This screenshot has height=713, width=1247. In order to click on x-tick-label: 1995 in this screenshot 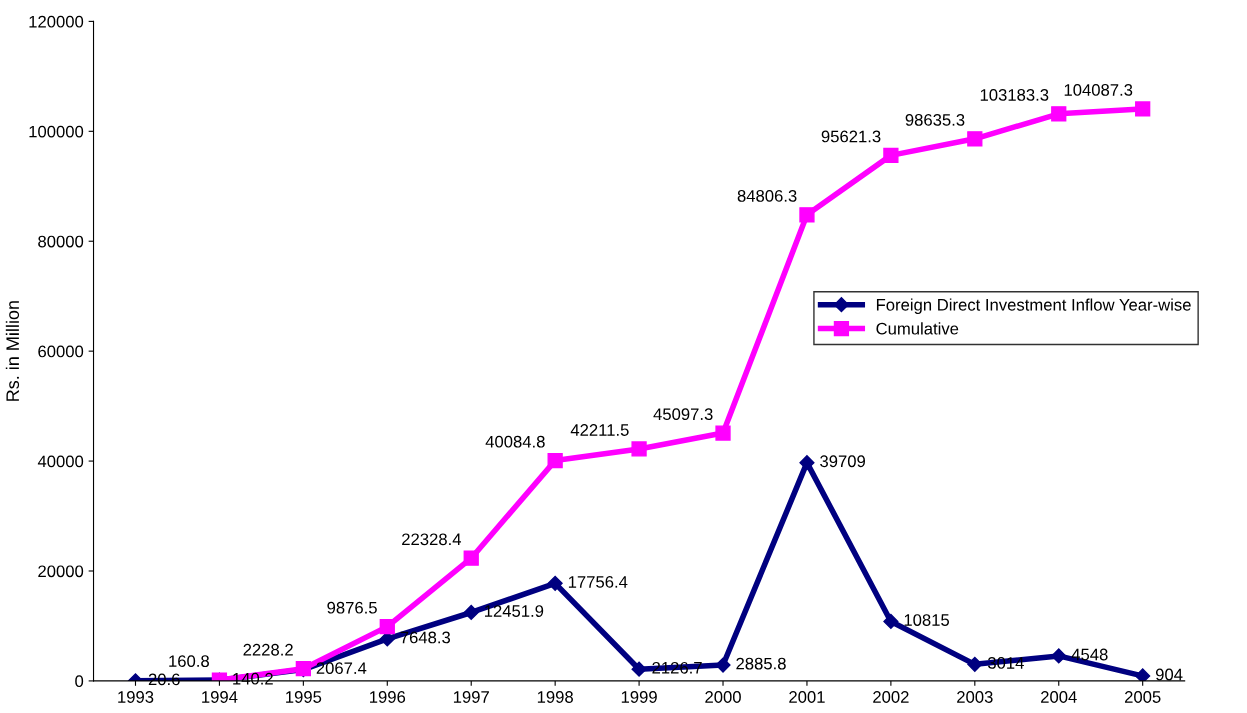, I will do `click(304, 697)`.